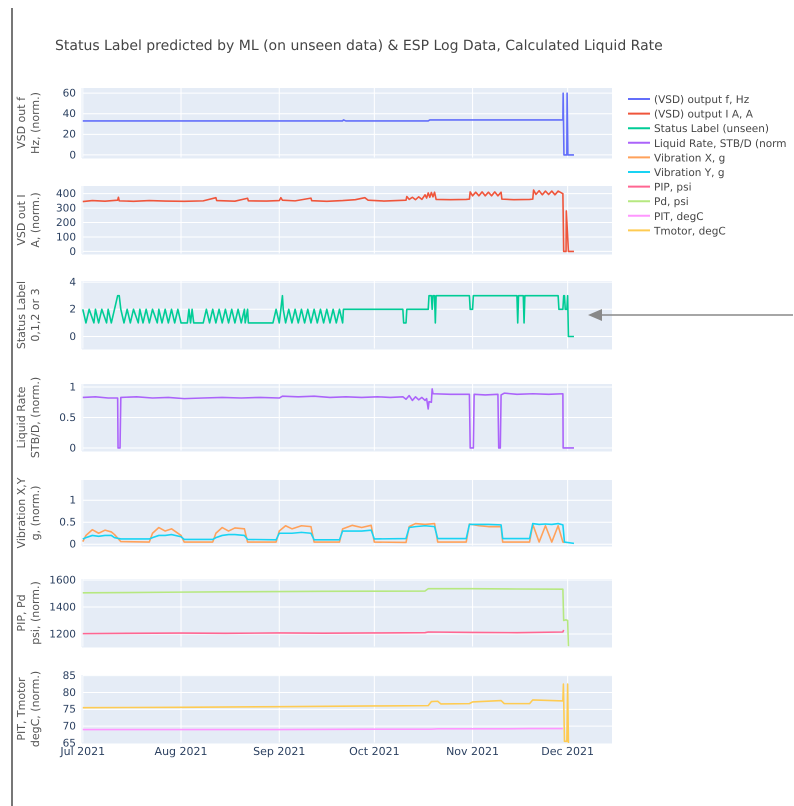  Describe the element at coordinates (28, 220) in the screenshot. I see `y-axis-title: VSD out I A, (norm.)` at that location.